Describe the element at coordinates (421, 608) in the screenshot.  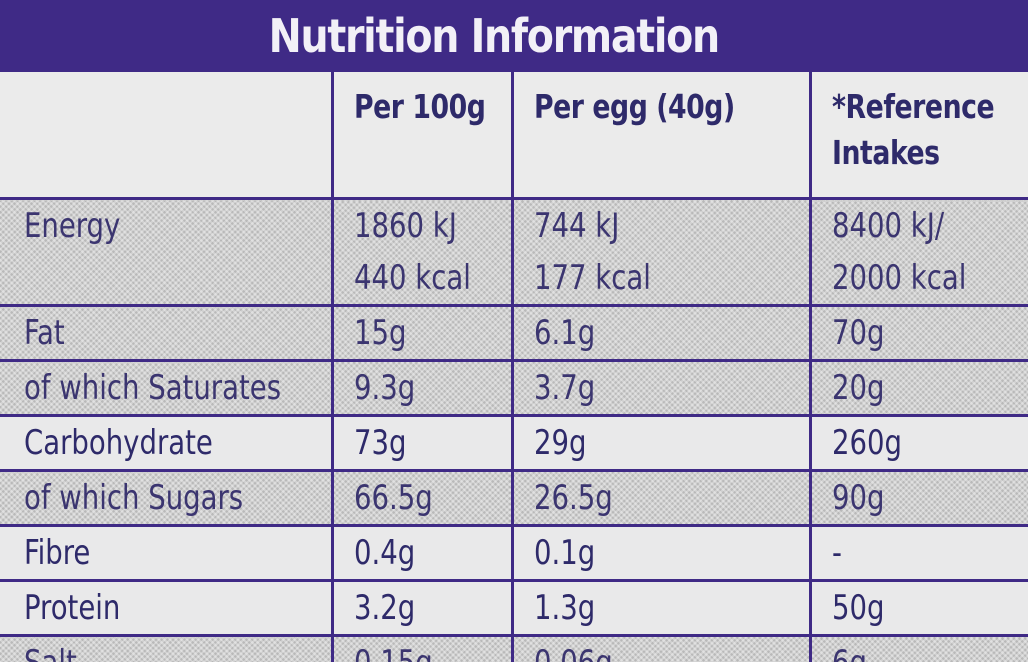
I see `per-100g-value: 3.2g` at that location.